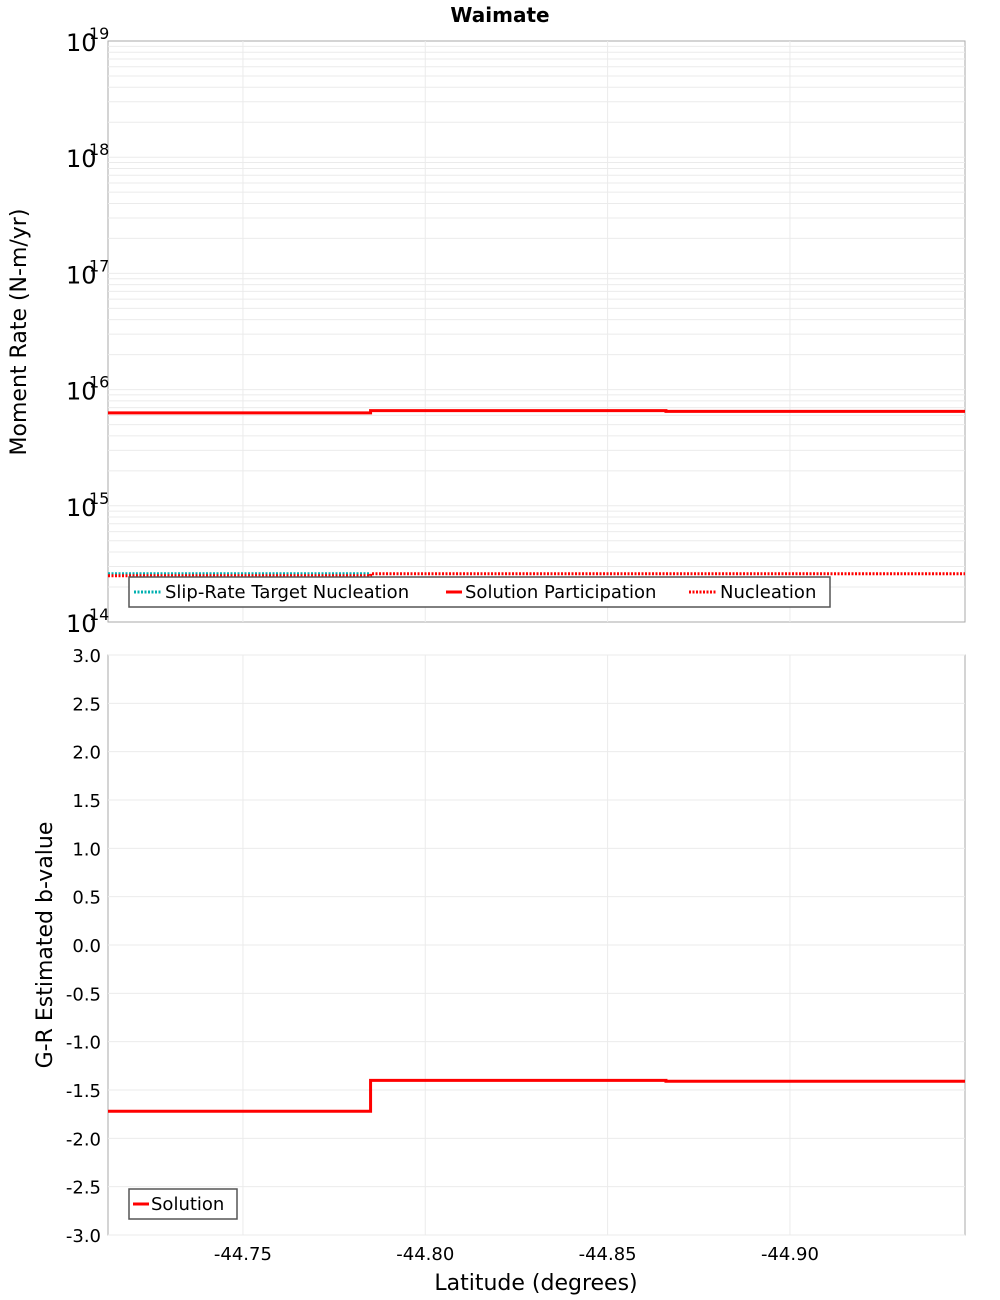  What do you see at coordinates (535, 1283) in the screenshot?
I see `x-axis-label: Latitude (degrees)` at bounding box center [535, 1283].